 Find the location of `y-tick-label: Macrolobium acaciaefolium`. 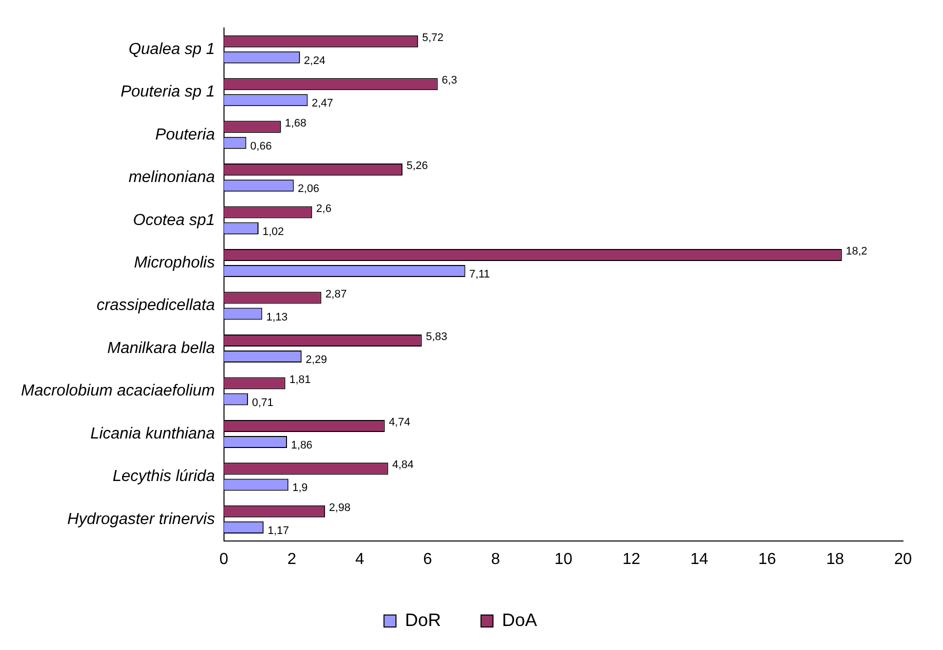

y-tick-label: Macrolobium acaciaefolium is located at coordinates (118, 391).